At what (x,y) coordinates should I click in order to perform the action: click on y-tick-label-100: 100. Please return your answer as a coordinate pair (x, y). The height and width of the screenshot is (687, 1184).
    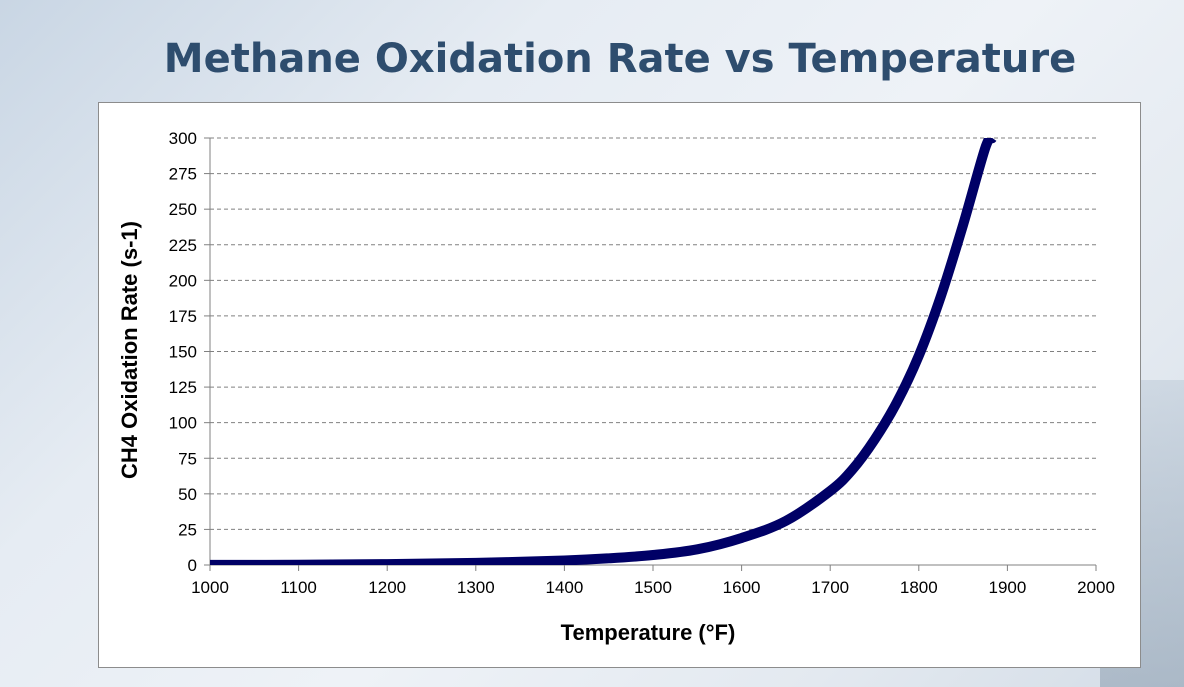
    Looking at the image, I should click on (183, 423).